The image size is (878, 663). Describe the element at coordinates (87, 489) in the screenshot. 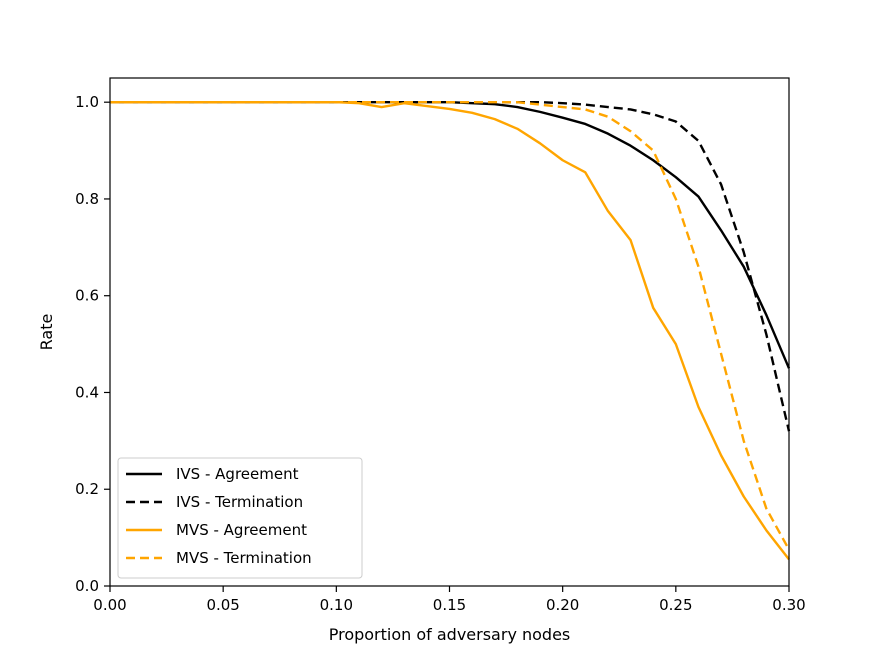

I see `y-tick-label: 0.2` at that location.